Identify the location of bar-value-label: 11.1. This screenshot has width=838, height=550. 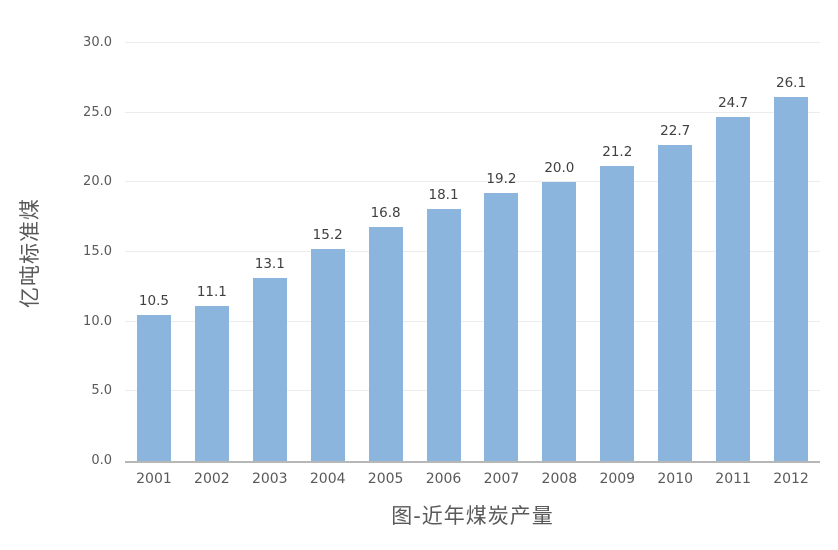
(211, 292).